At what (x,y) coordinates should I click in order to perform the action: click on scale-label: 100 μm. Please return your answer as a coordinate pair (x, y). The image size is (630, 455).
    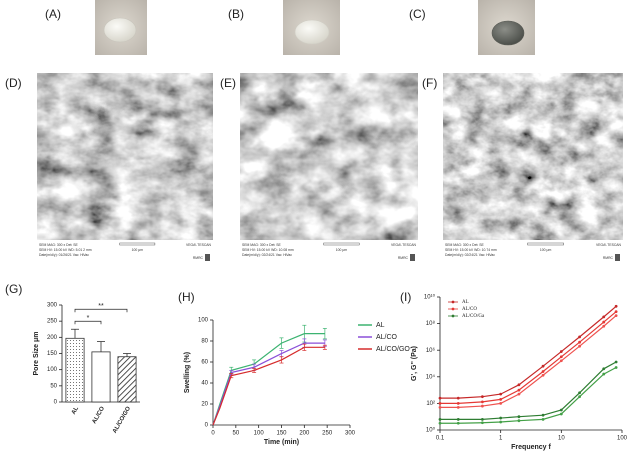
    Looking at the image, I should click on (546, 250).